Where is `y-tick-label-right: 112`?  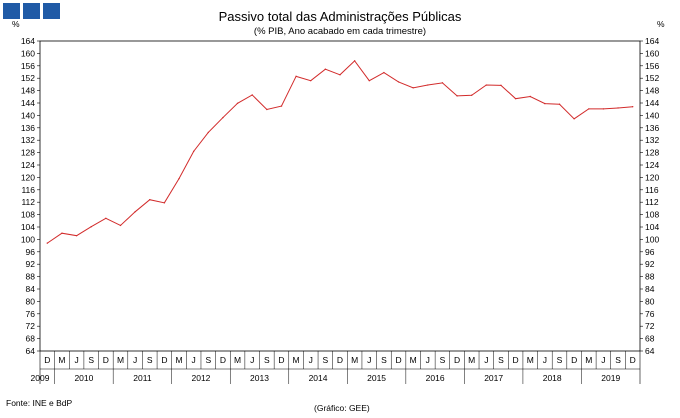
y-tick-label-right: 112 is located at coordinates (652, 202).